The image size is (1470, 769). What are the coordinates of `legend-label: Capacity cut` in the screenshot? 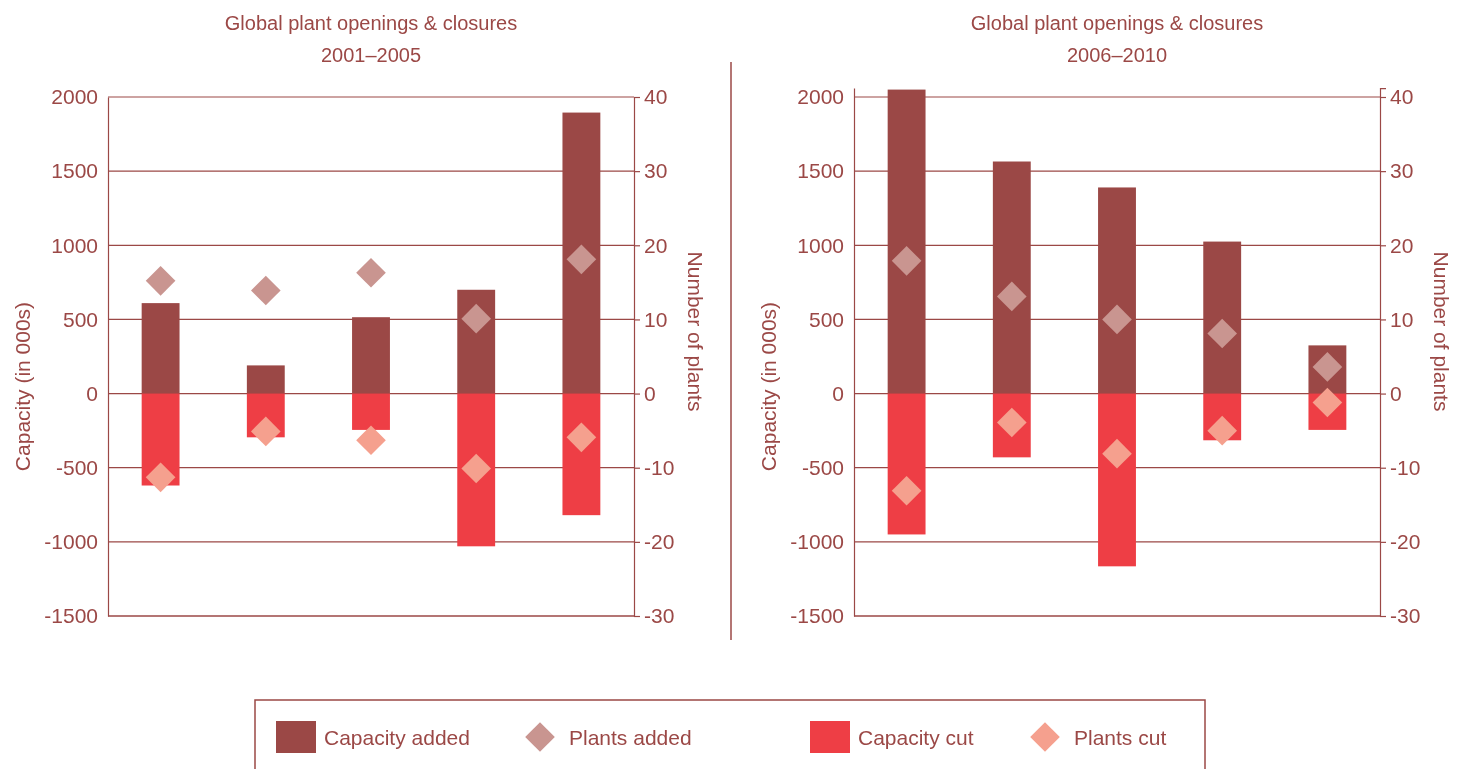 It's located at (916, 737).